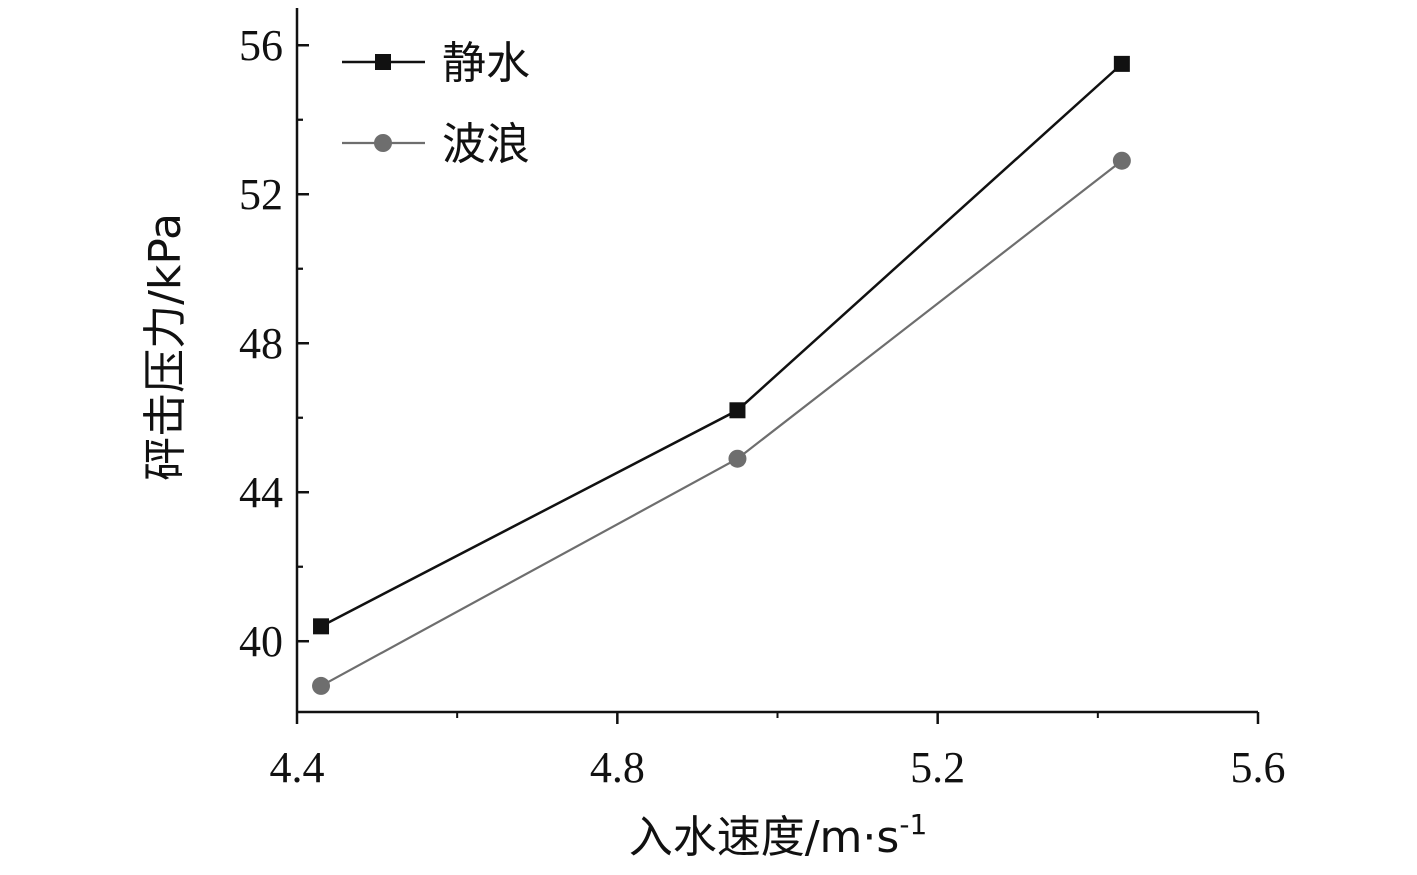 This screenshot has width=1417, height=875. Describe the element at coordinates (383, 143) in the screenshot. I see `legend-marker-circle` at that location.